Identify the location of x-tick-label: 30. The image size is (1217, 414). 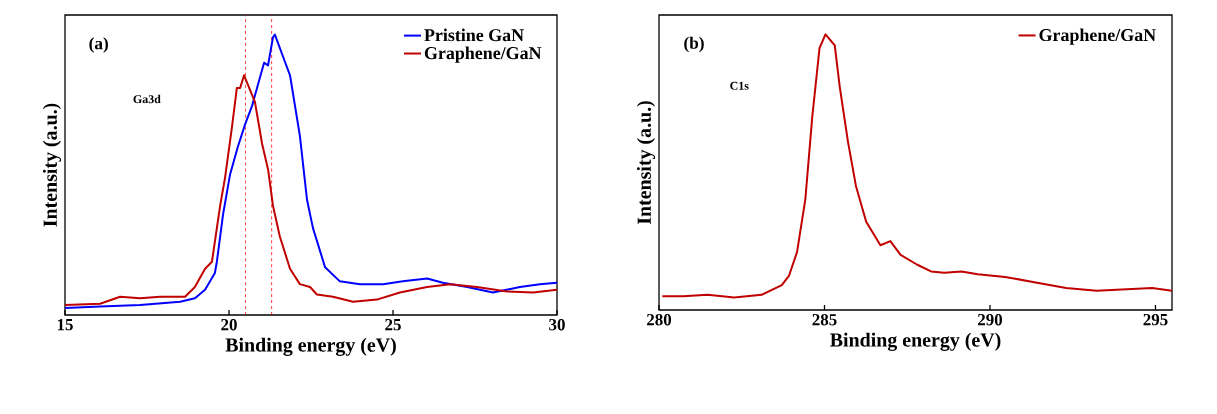
(557, 324).